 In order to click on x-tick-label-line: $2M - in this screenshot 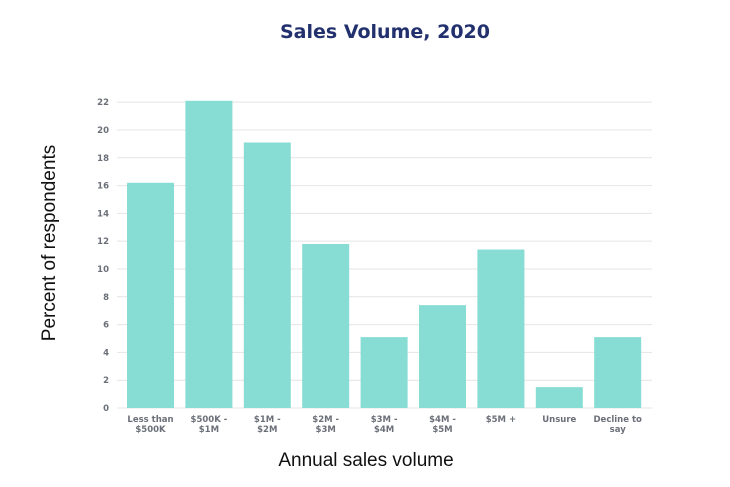, I will do `click(325, 420)`.